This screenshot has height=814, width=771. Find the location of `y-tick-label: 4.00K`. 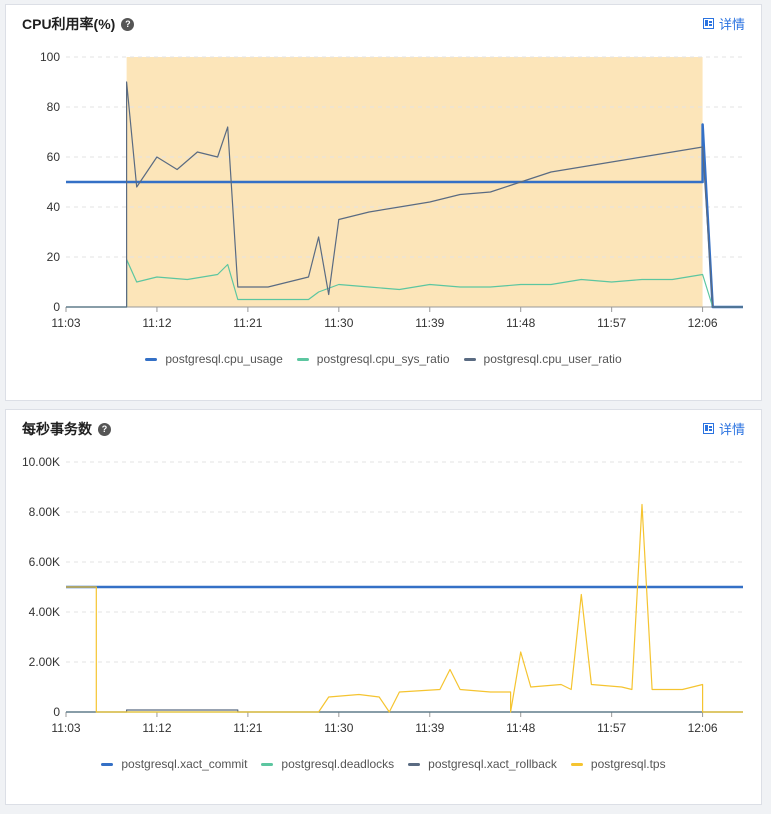

y-tick-label: 4.00K is located at coordinates (44, 612).